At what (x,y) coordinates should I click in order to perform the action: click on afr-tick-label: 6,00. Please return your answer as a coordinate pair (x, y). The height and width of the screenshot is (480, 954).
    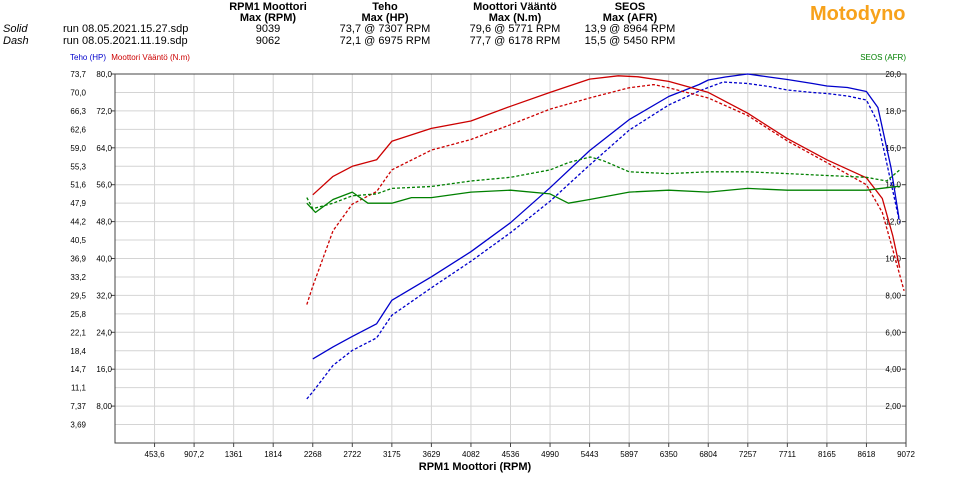
    Looking at the image, I should click on (893, 332).